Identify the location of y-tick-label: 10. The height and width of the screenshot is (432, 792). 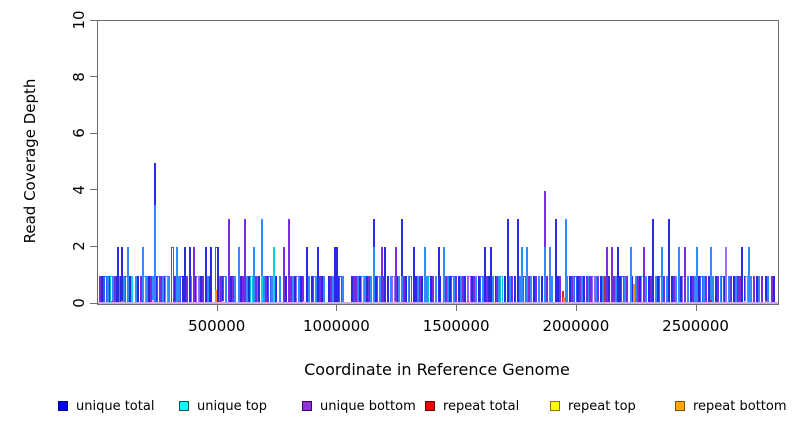
(79, 20).